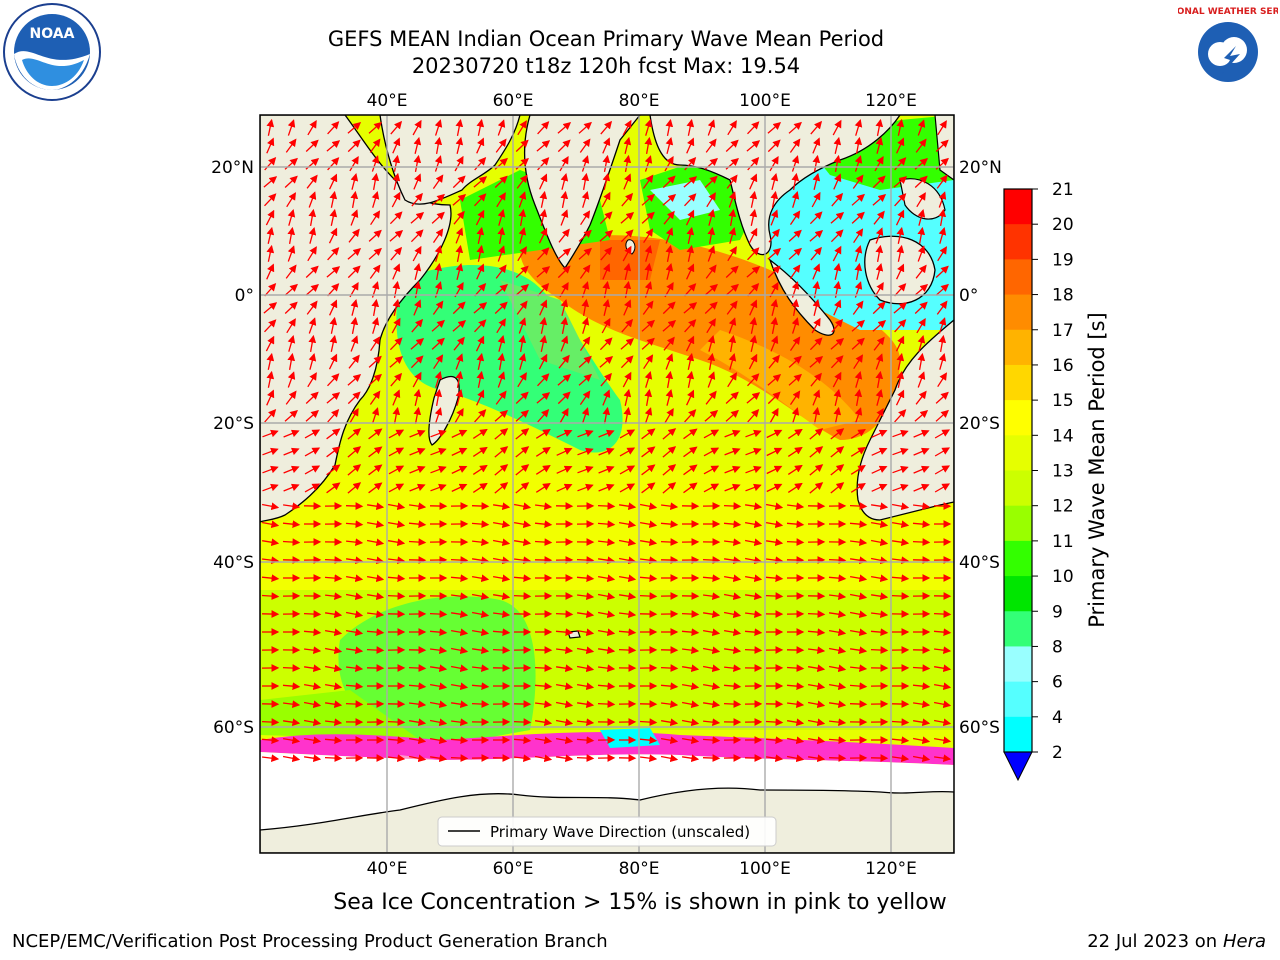 This screenshot has width=1280, height=960. Describe the element at coordinates (1063, 472) in the screenshot. I see `colorbar-tick-label: 13` at that location.